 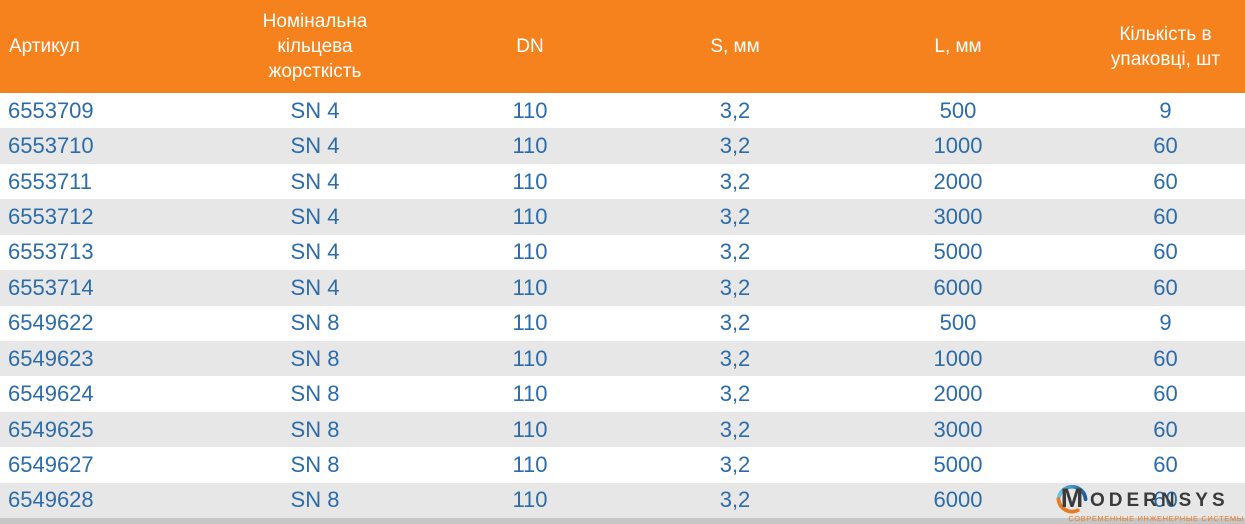 What do you see at coordinates (51, 394) in the screenshot?
I see `table-cell: 6549624` at bounding box center [51, 394].